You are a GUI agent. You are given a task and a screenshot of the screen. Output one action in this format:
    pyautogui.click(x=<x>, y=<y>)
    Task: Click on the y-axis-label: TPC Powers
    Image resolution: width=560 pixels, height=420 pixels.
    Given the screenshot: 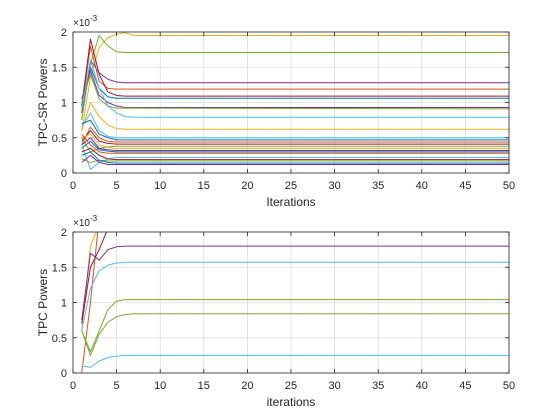 What is the action you would take?
    pyautogui.click(x=43, y=302)
    